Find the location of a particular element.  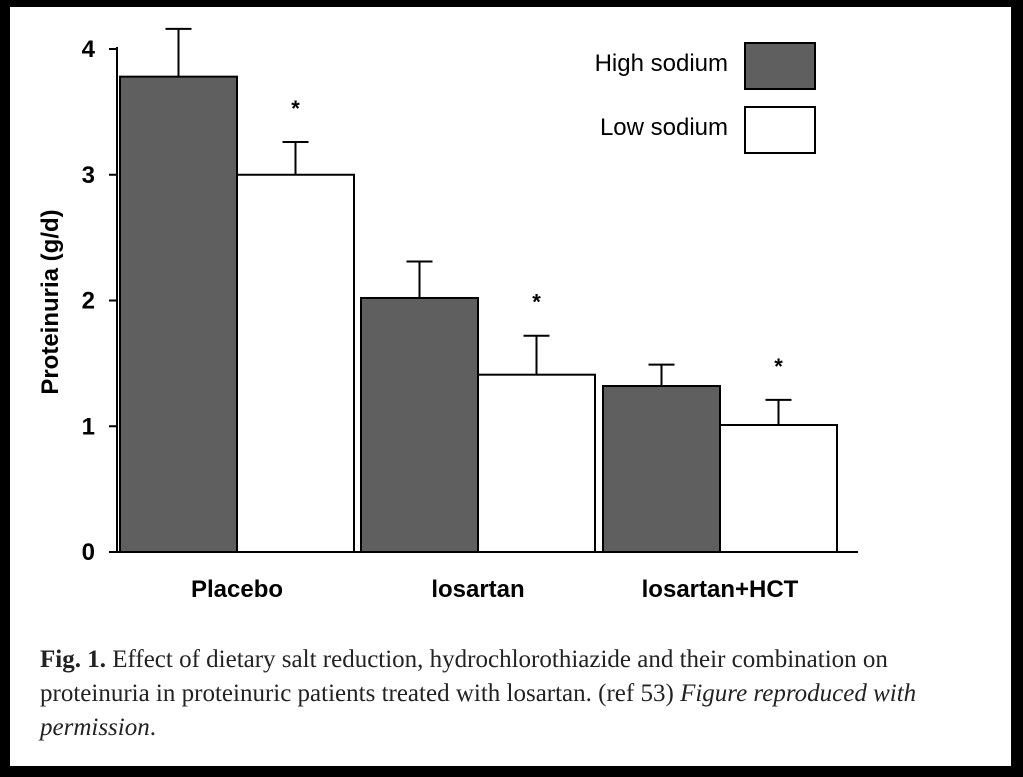

x-tick-label: Placebo is located at coordinates (237, 589).